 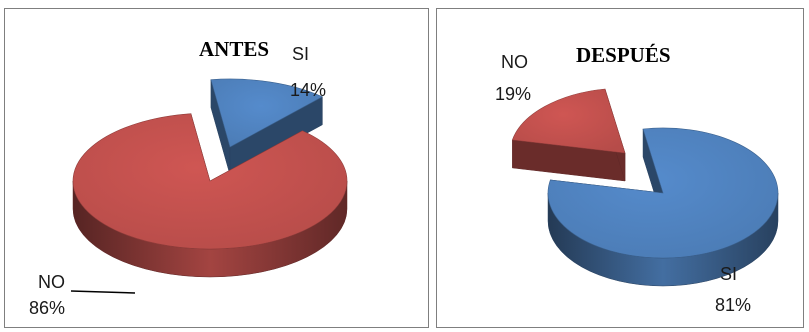 I want to click on leader-line, so click(x=103, y=292).